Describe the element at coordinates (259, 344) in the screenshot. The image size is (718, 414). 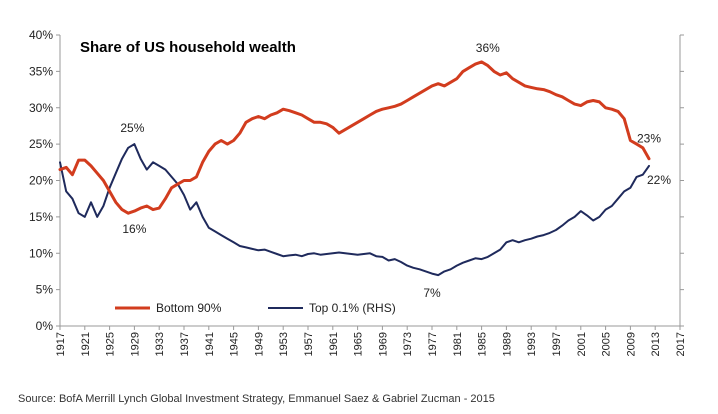
I see `x-tick-label: 1949` at that location.